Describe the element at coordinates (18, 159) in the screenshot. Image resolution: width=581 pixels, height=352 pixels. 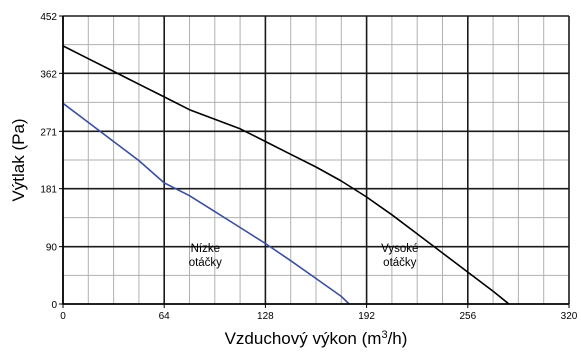
I see `y-axis-label: Výtlak (Pa)` at that location.